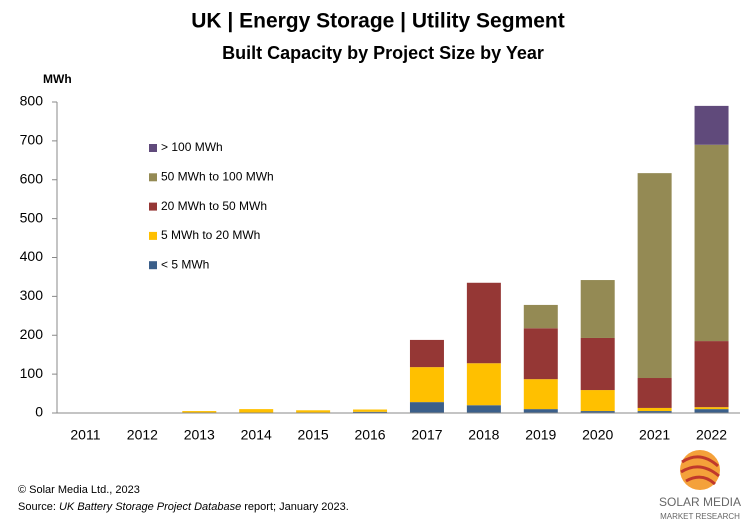 The width and height of the screenshot is (756, 529). What do you see at coordinates (217, 176) in the screenshot?
I see `legend-label: 50 MWh to 100 MWh` at bounding box center [217, 176].